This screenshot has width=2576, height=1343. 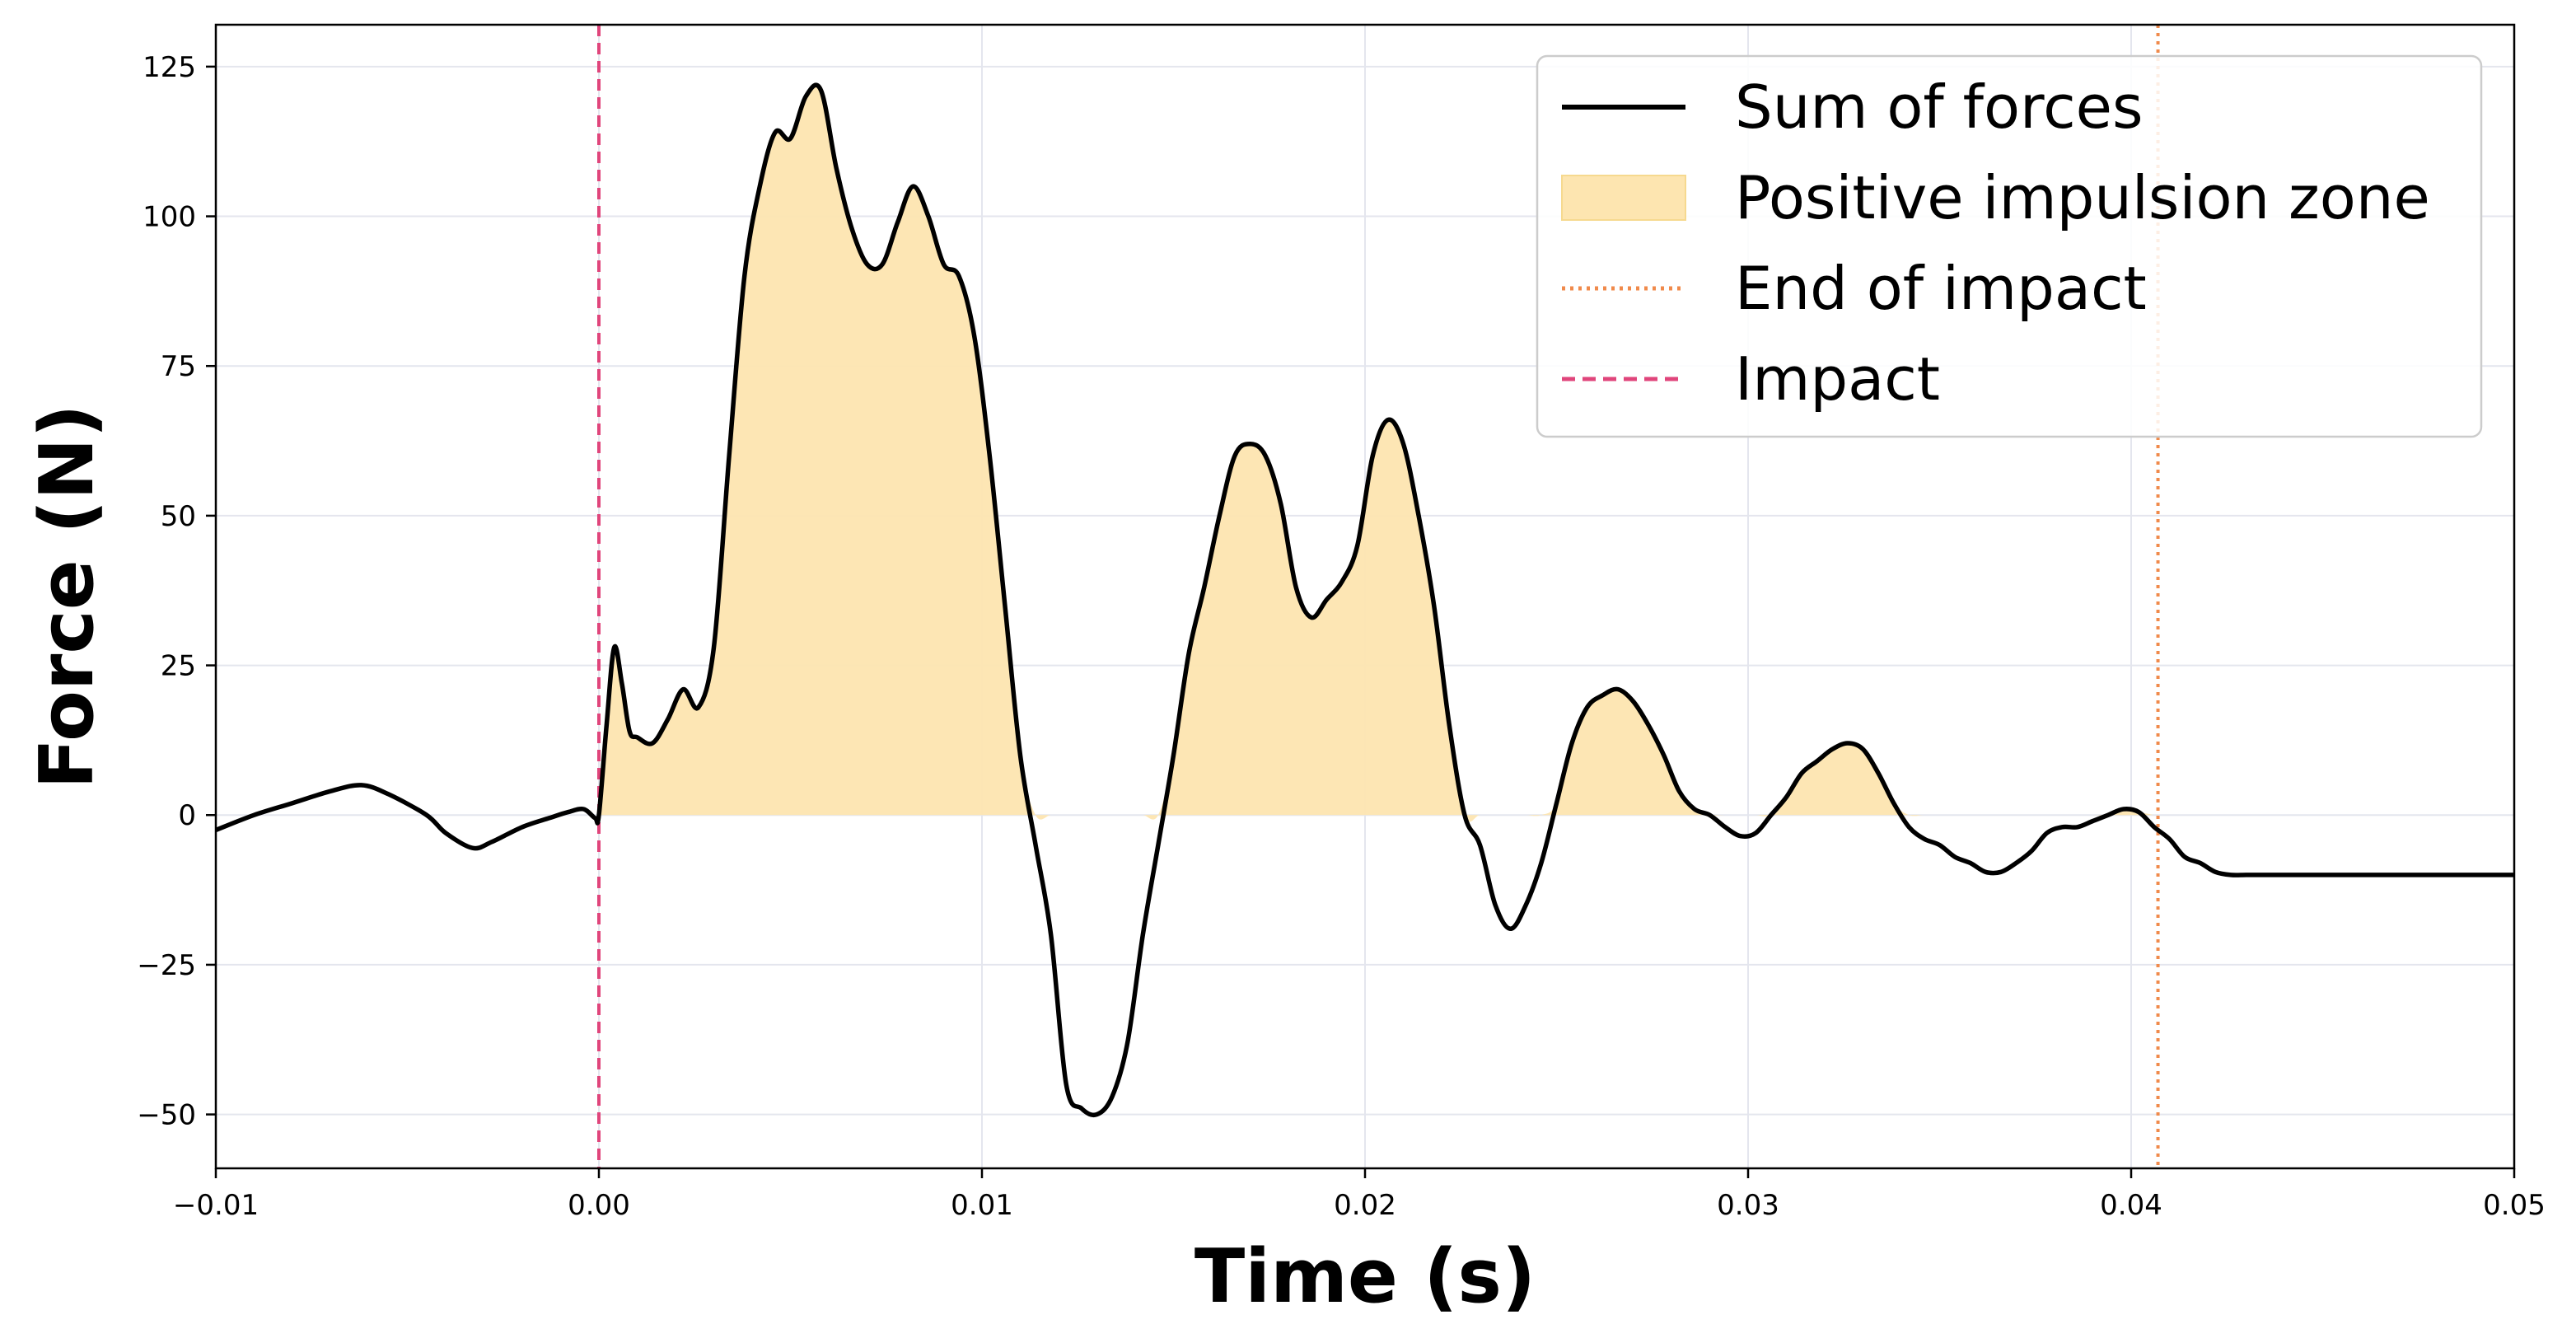 What do you see at coordinates (187, 815) in the screenshot?
I see `y-tick-label-2: 0` at bounding box center [187, 815].